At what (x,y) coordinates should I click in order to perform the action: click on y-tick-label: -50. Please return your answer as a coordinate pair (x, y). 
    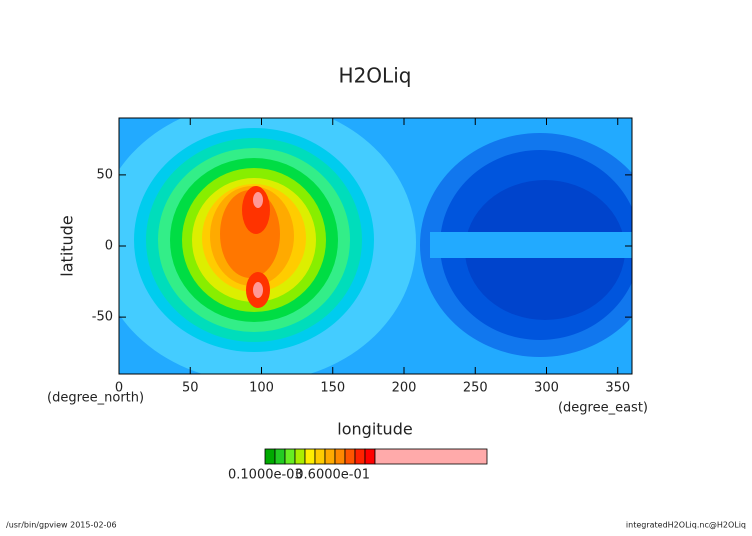
    Looking at the image, I should click on (102, 317).